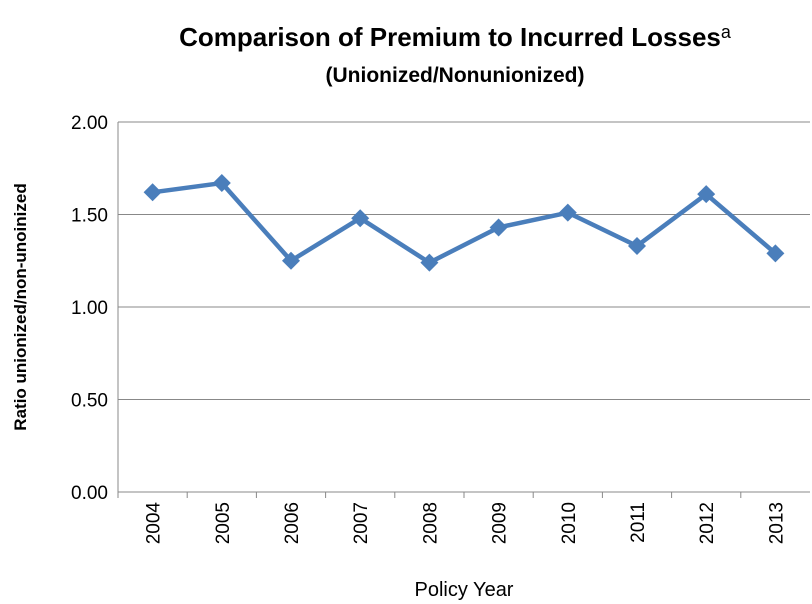  I want to click on x-tick-label: 2008, so click(430, 523).